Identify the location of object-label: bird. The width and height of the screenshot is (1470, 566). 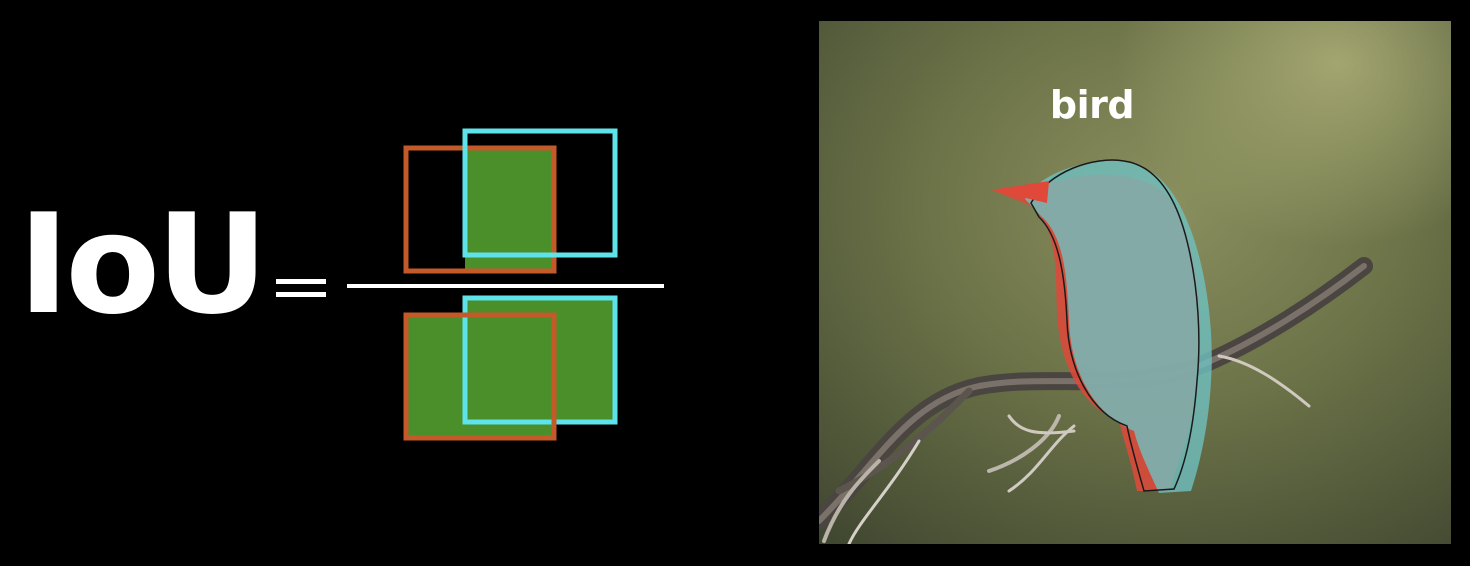
(1092, 105).